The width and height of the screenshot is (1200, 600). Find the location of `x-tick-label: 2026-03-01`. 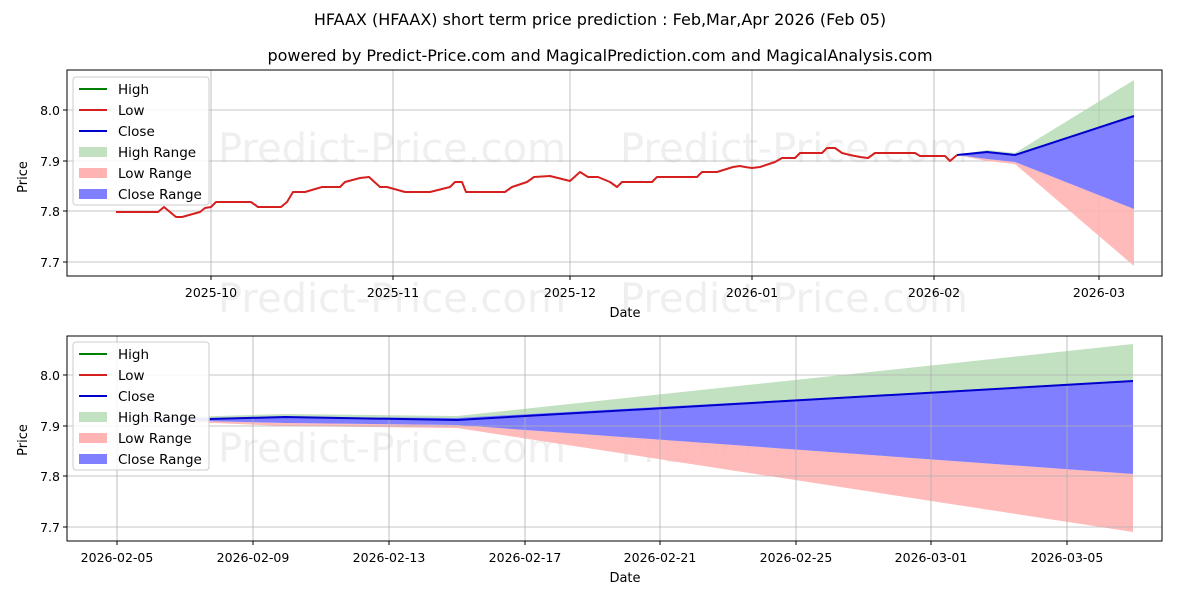

x-tick-label: 2026-03-01 is located at coordinates (931, 557).